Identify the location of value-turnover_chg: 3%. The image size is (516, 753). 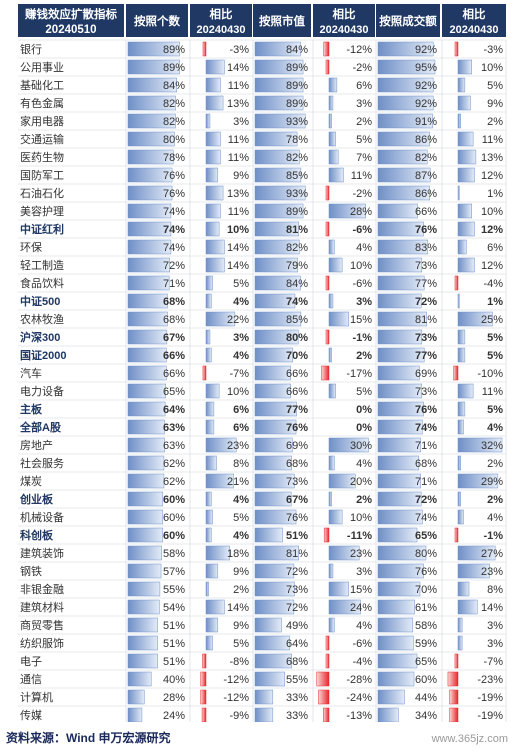
(495, 626).